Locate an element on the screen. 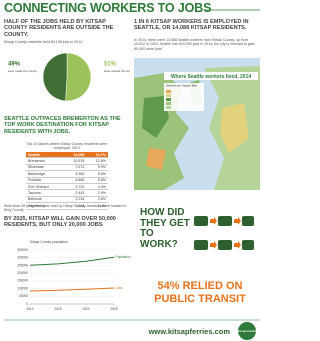 The width and height of the screenshot is (320, 341). table-row: Gig Harbor 1,214 1.4% is located at coordinates (67, 206).